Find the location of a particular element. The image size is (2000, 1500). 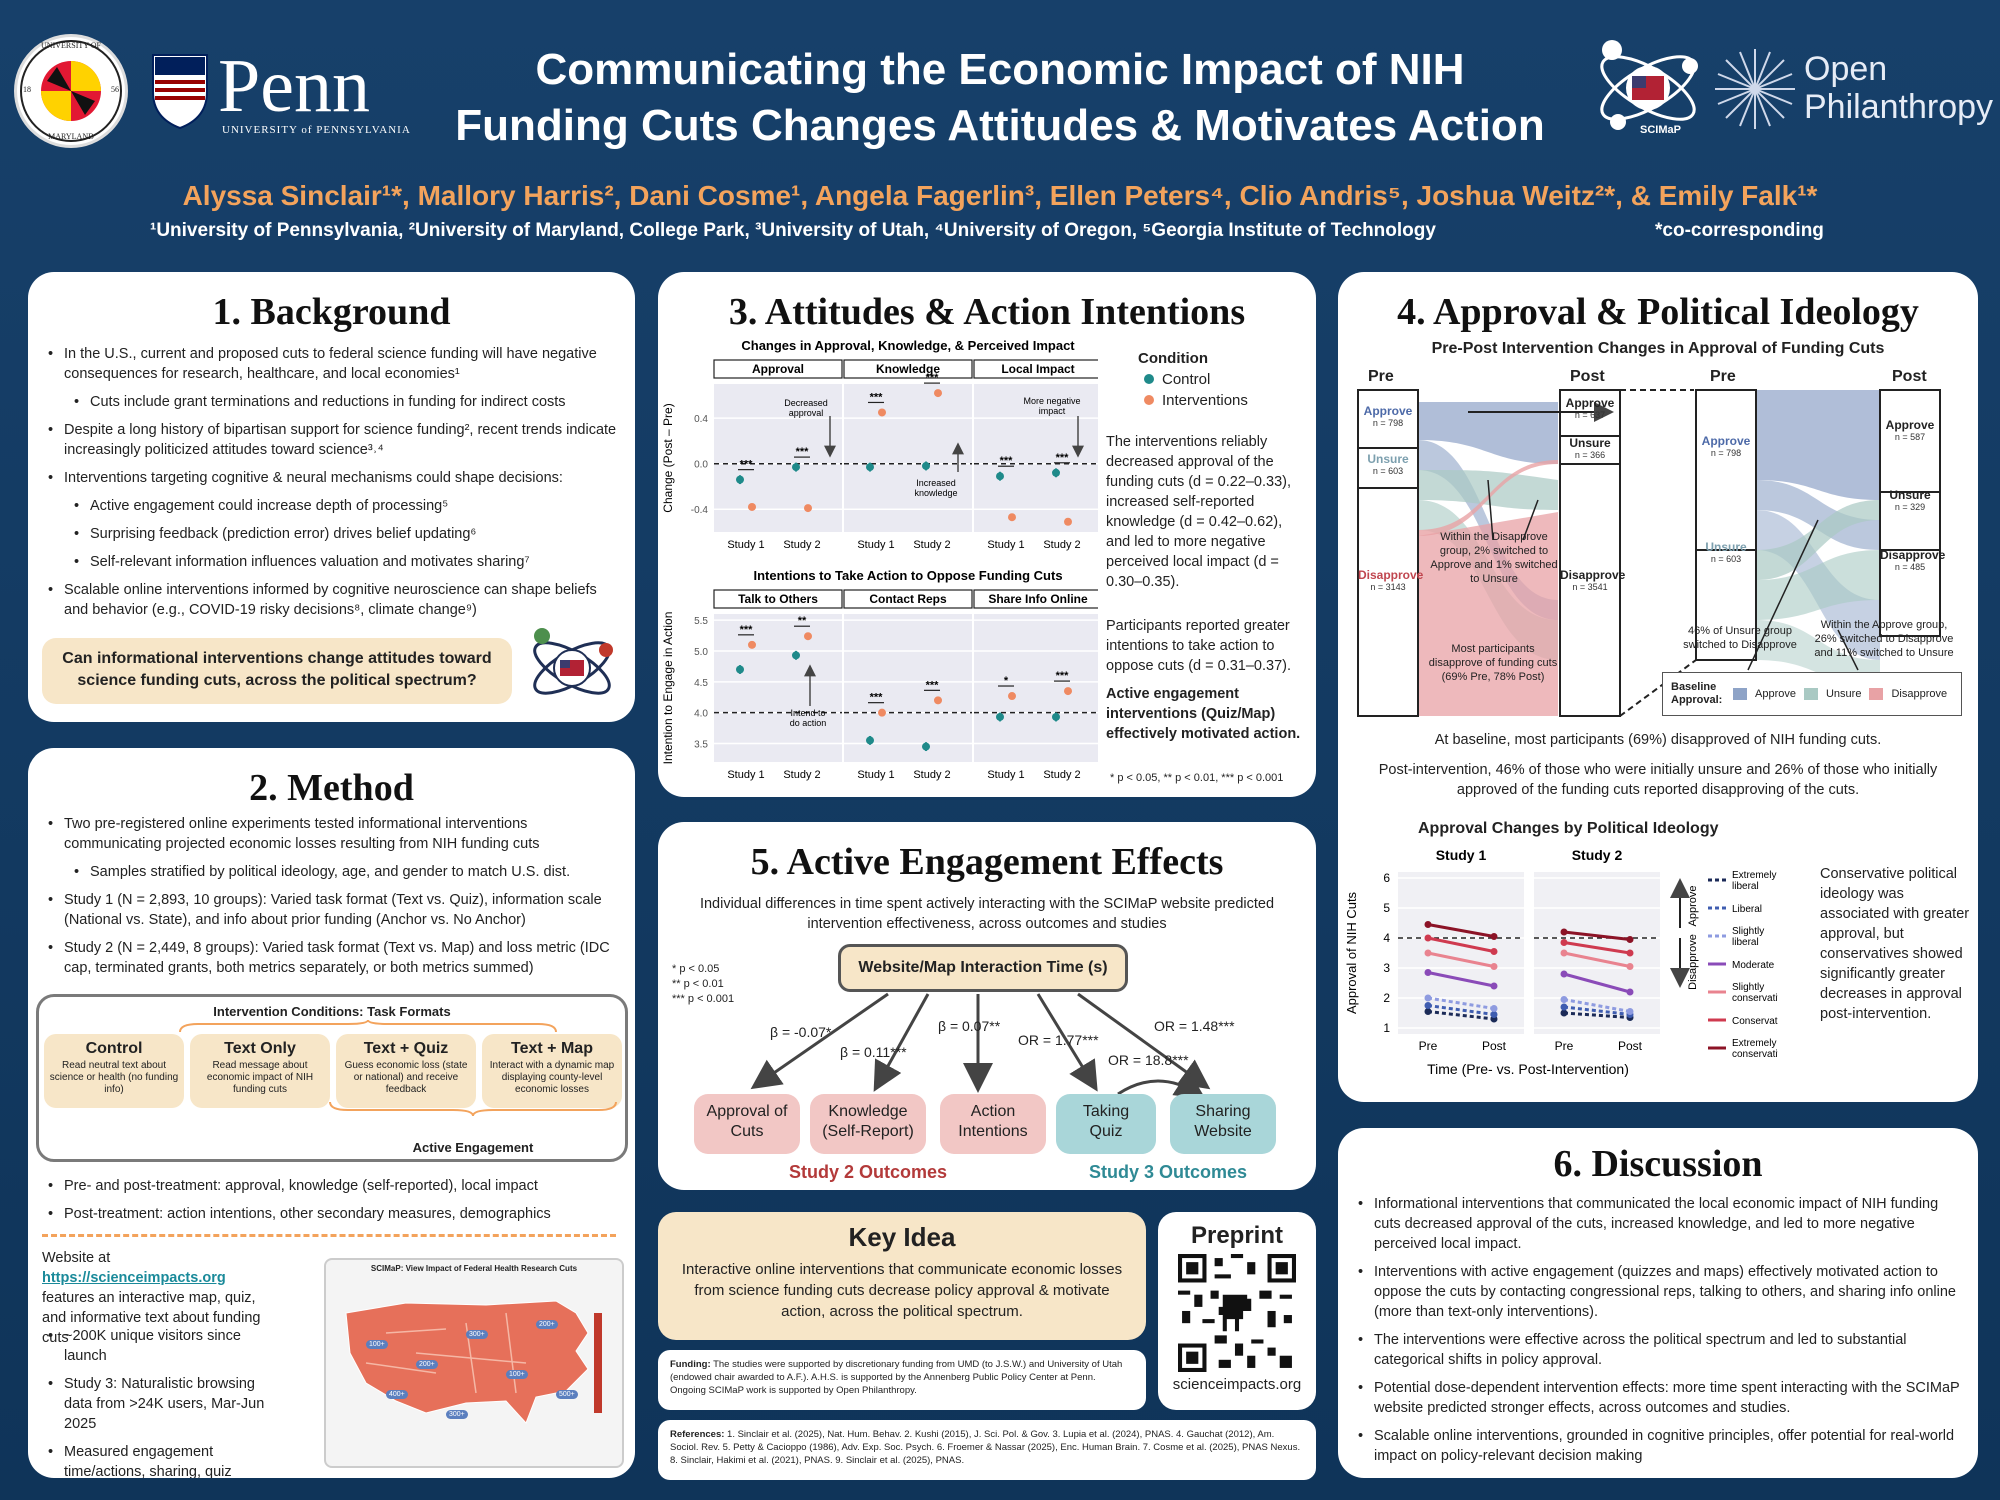

x-tick-label: Study 1 is located at coordinates (1005, 545).